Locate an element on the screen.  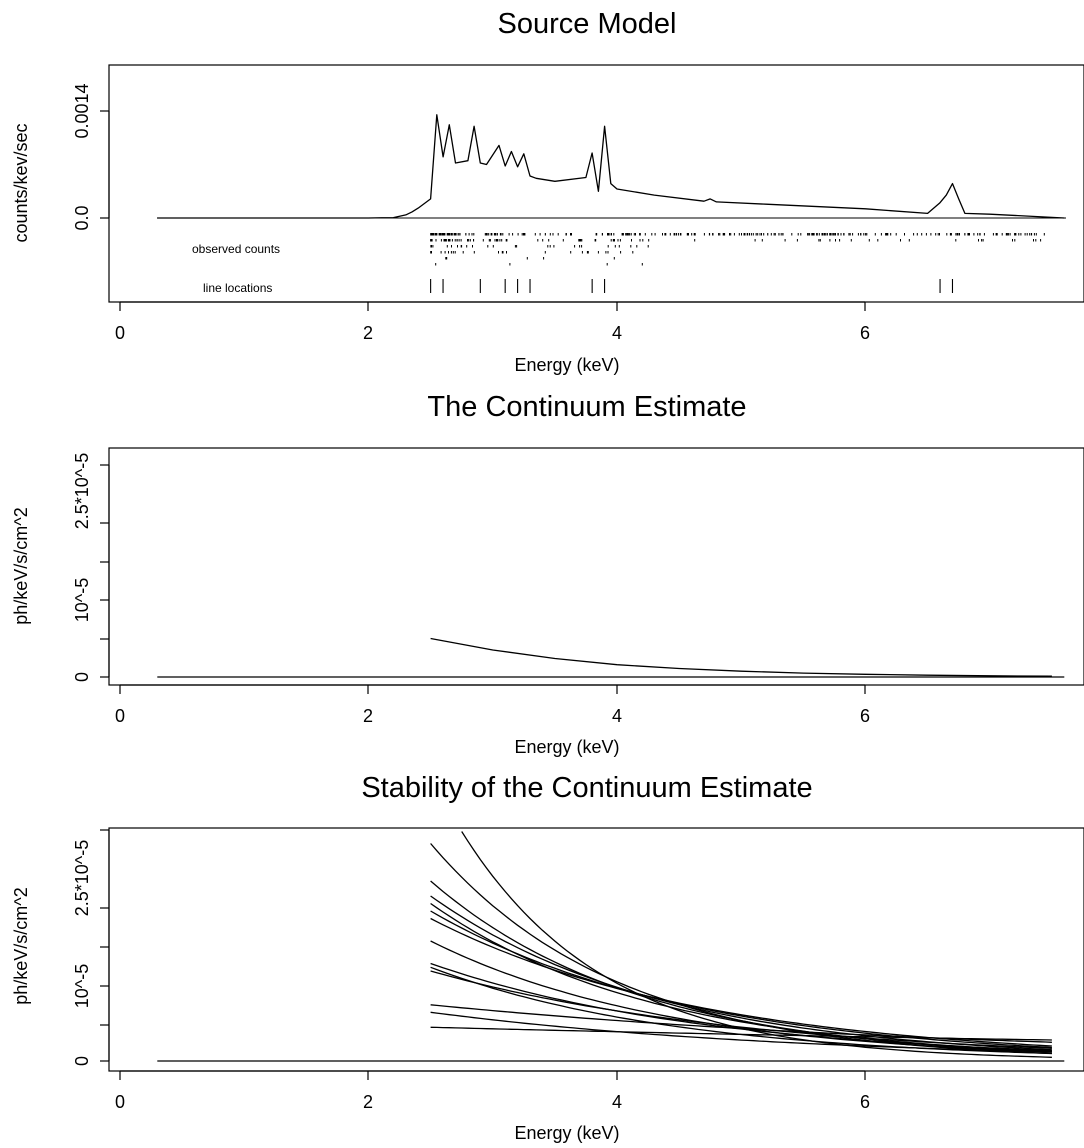
chart-title: Source Model is located at coordinates (587, 24).